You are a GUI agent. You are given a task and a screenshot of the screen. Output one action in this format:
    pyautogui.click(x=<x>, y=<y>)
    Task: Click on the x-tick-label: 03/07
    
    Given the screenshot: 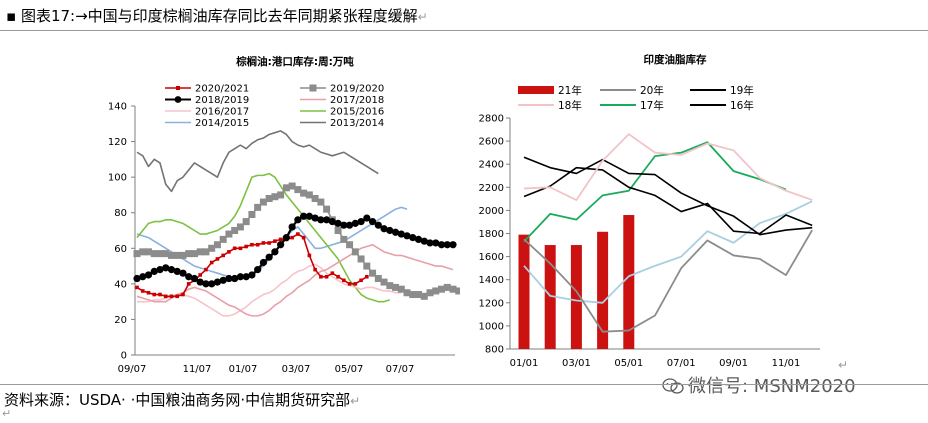 What is the action you would take?
    pyautogui.click(x=296, y=369)
    